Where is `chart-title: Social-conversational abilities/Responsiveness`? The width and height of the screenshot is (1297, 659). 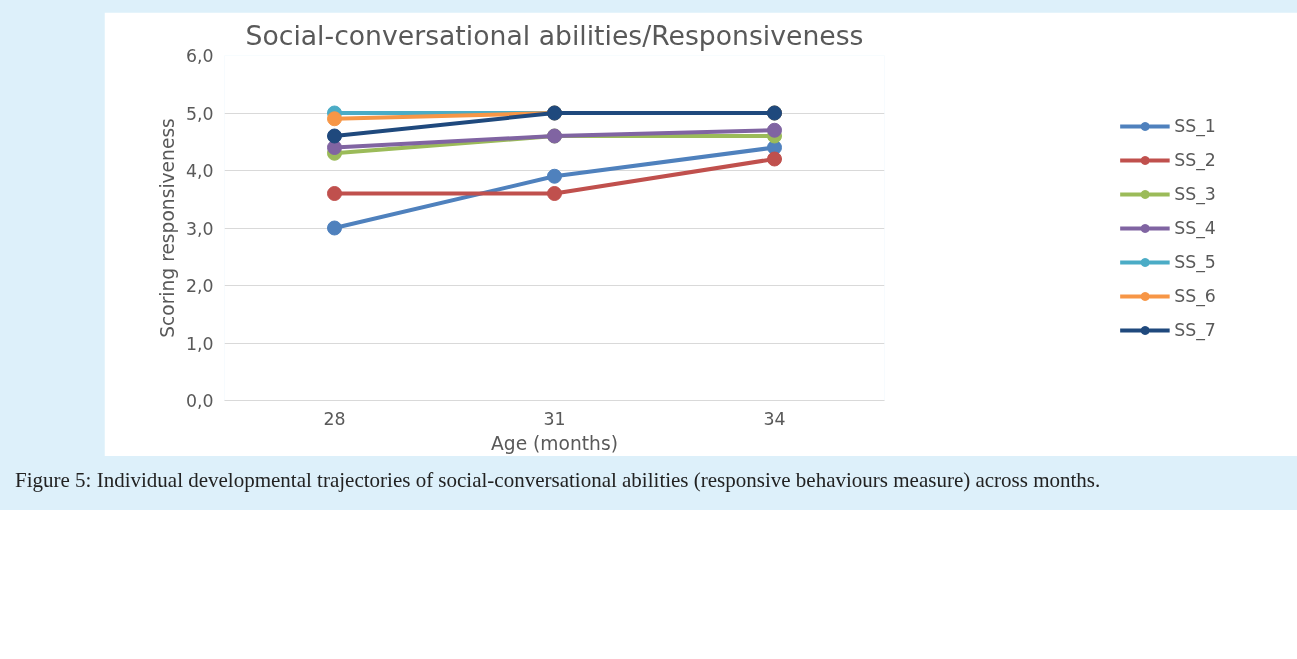 chart-title: Social-conversational abilities/Responsiveness is located at coordinates (554, 35).